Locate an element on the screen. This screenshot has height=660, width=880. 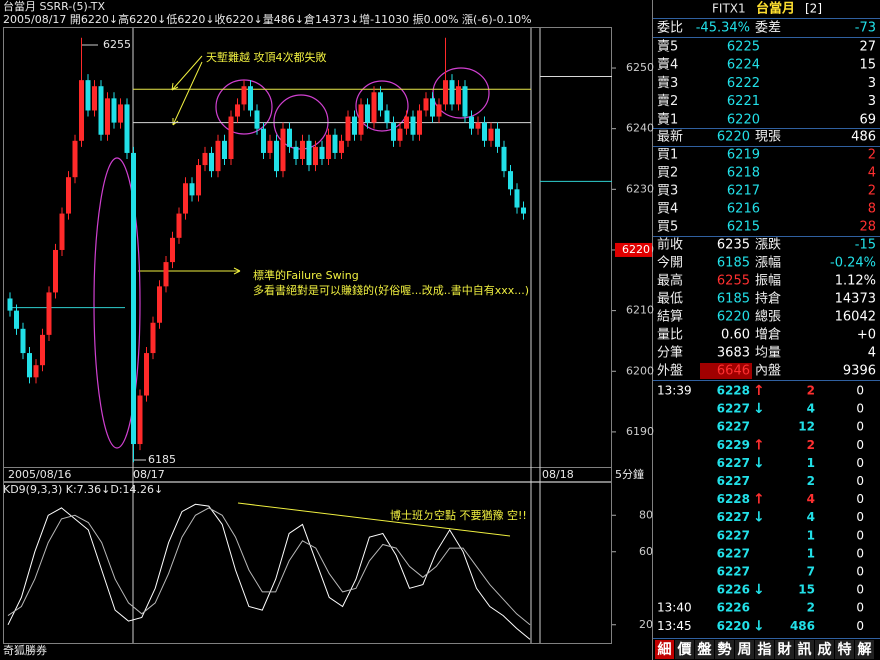
quote-volume: 27 is located at coordinates (867, 47).